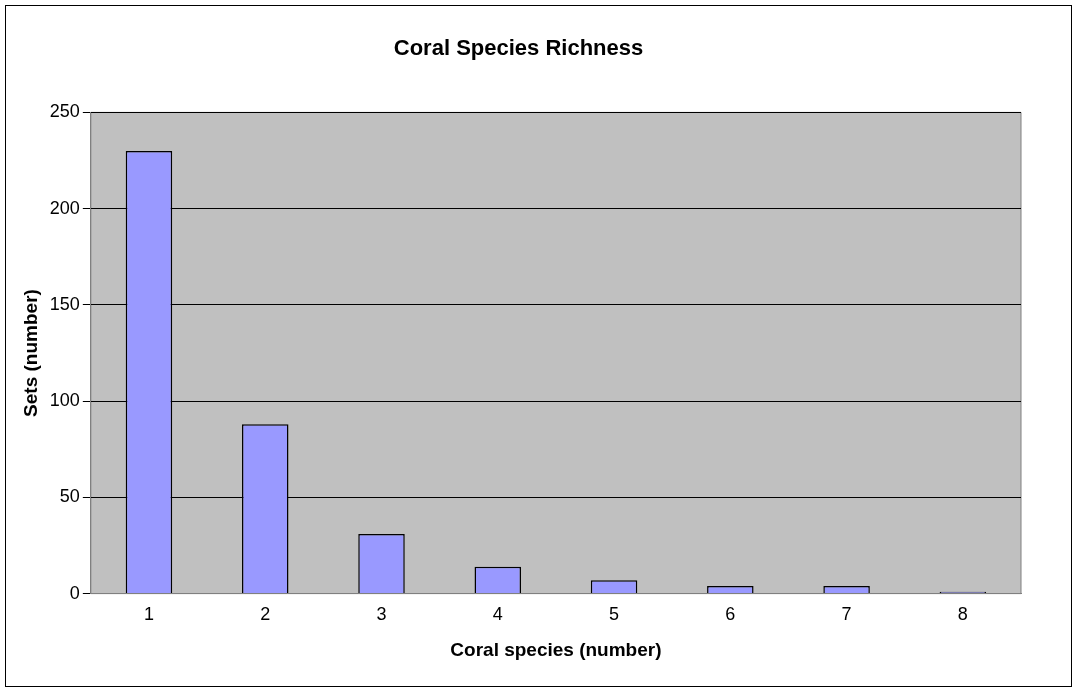 This screenshot has height=694, width=1079. What do you see at coordinates (962, 614) in the screenshot?
I see `x-tick-label: 8` at bounding box center [962, 614].